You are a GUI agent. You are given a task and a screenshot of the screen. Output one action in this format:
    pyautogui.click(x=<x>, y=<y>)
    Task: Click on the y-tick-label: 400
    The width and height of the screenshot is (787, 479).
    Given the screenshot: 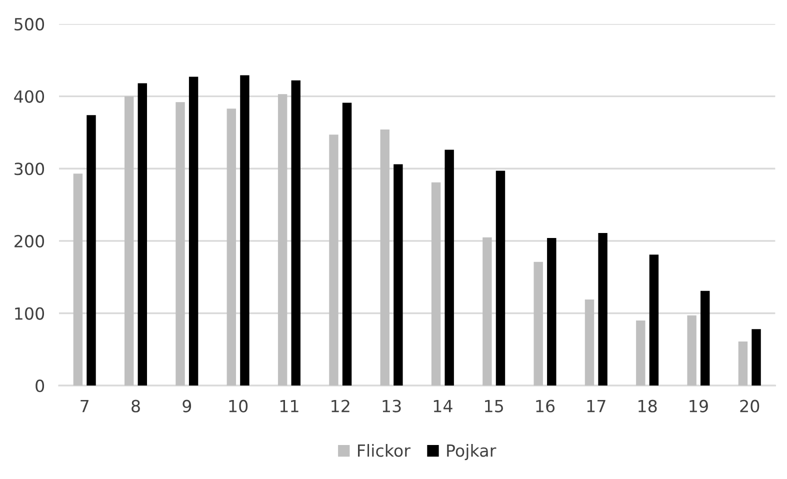 What is the action you would take?
    pyautogui.click(x=29, y=96)
    